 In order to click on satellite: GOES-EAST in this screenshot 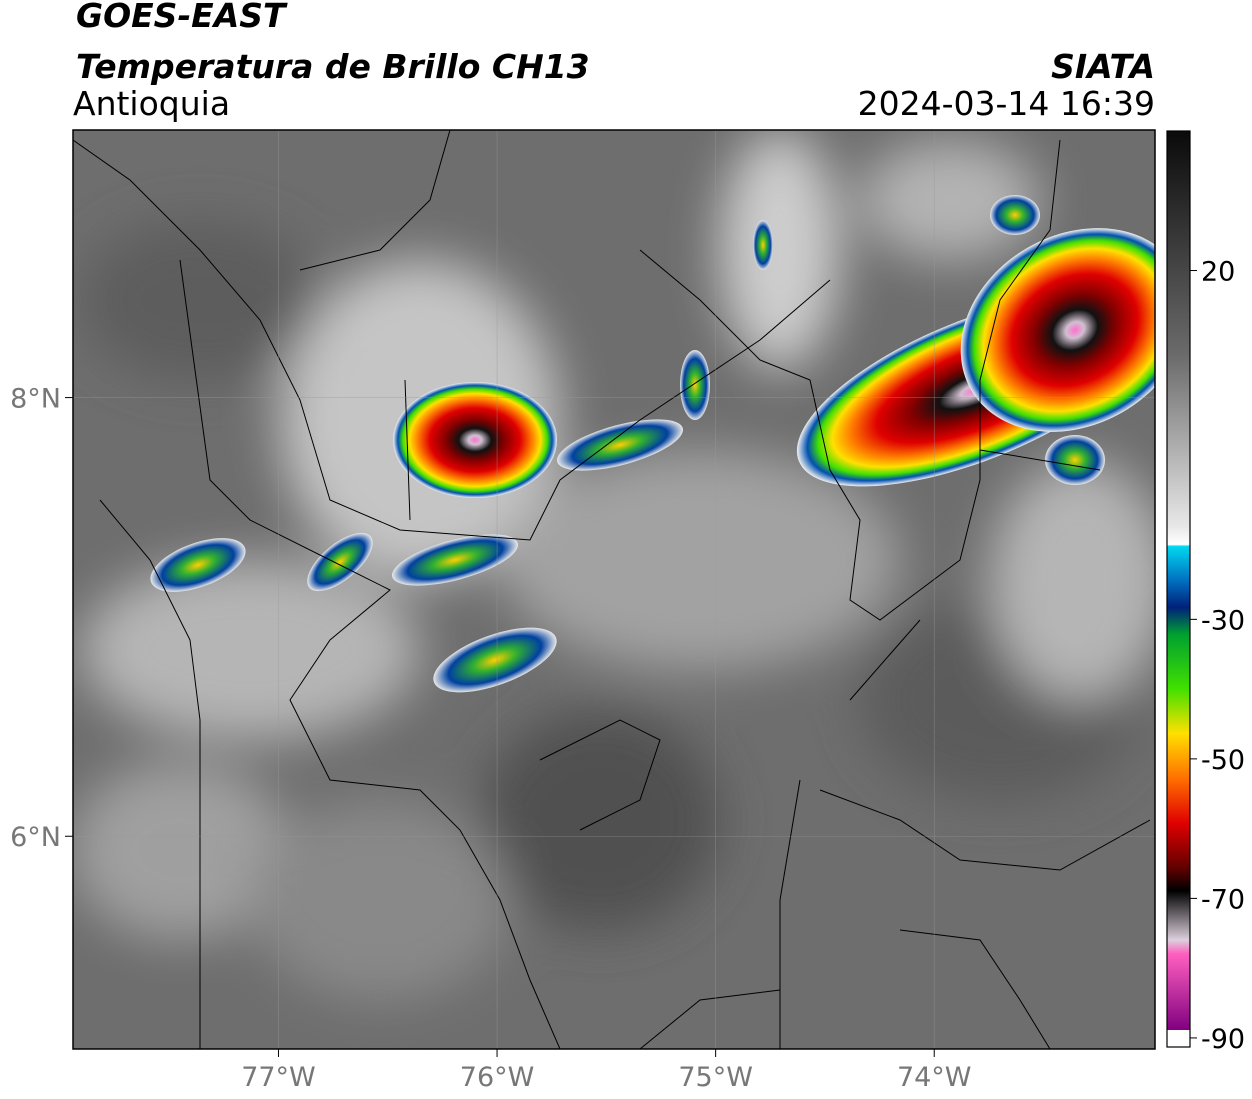, I will do `click(182, 17)`.